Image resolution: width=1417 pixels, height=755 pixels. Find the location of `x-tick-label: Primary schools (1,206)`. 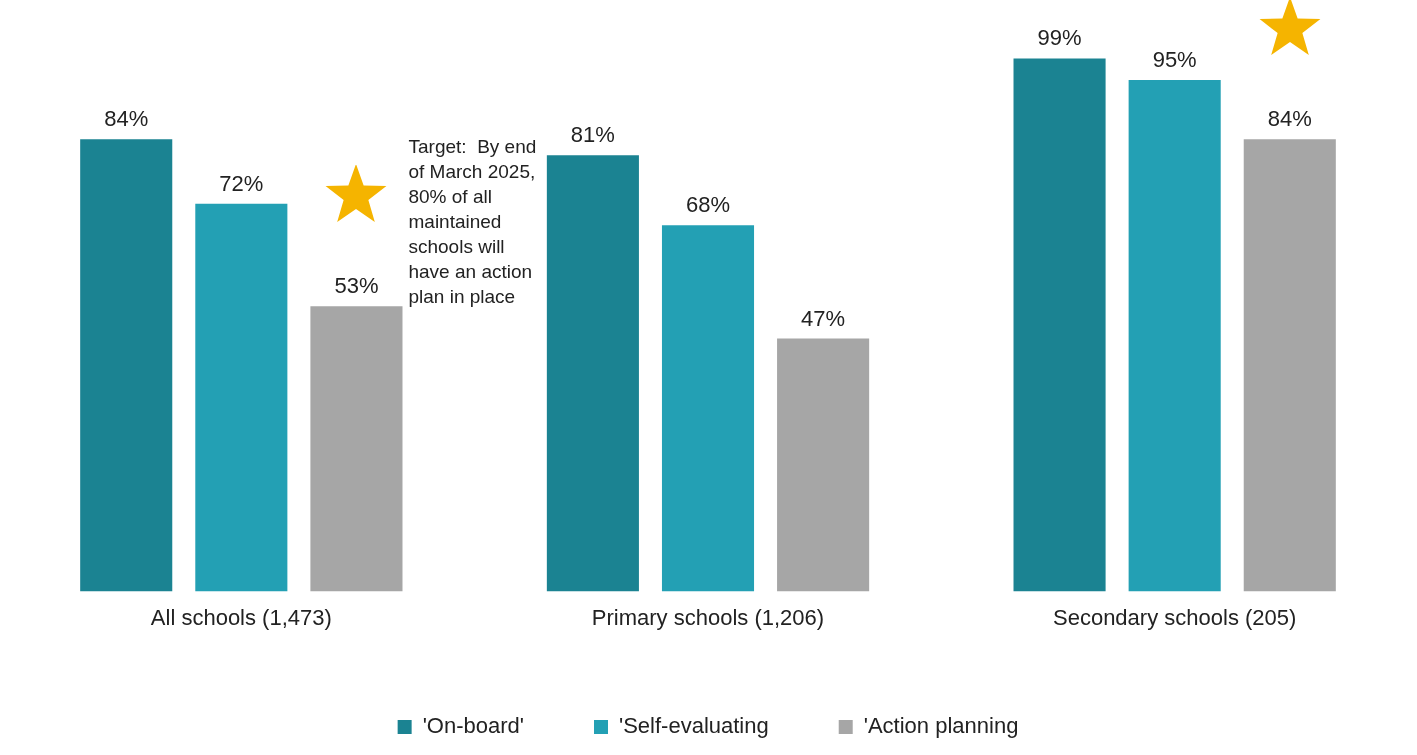

x-tick-label: Primary schools (1,206) is located at coordinates (708, 617).